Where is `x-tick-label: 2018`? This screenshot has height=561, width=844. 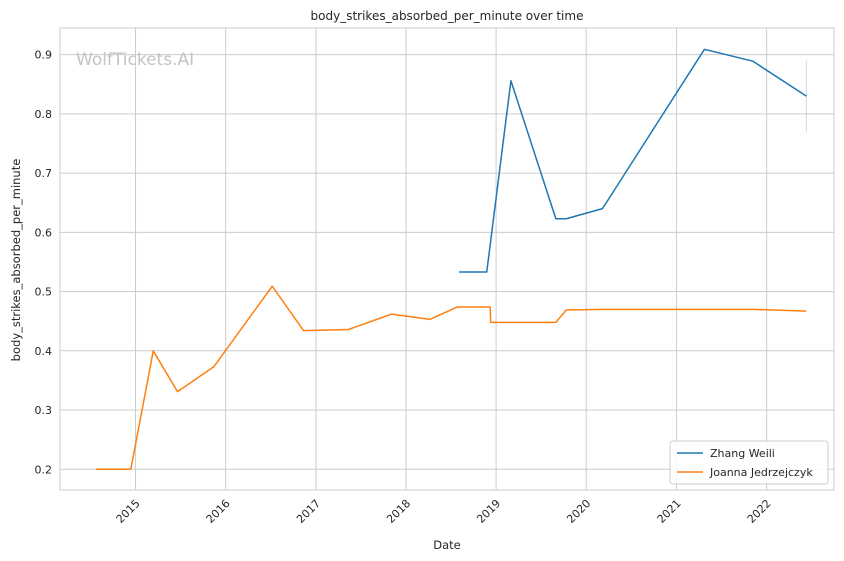
x-tick-label: 2018 is located at coordinates (398, 511).